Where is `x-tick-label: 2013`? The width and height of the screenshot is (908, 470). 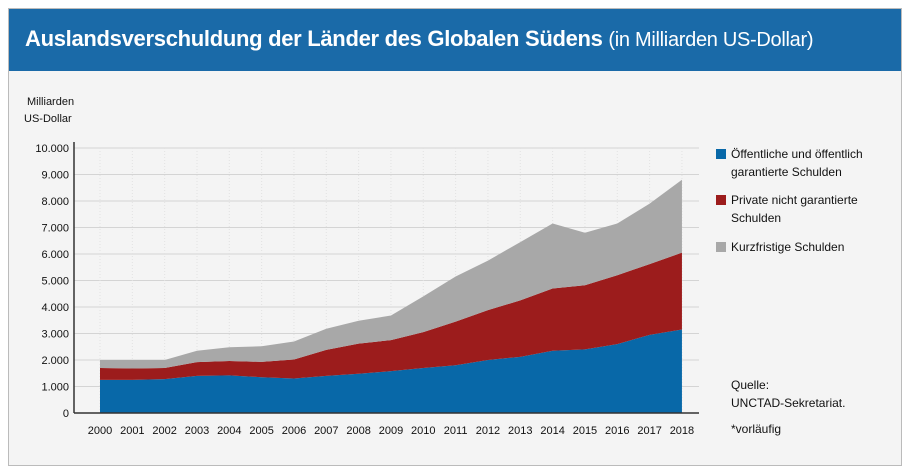
x-tick-label: 2013 is located at coordinates (520, 431).